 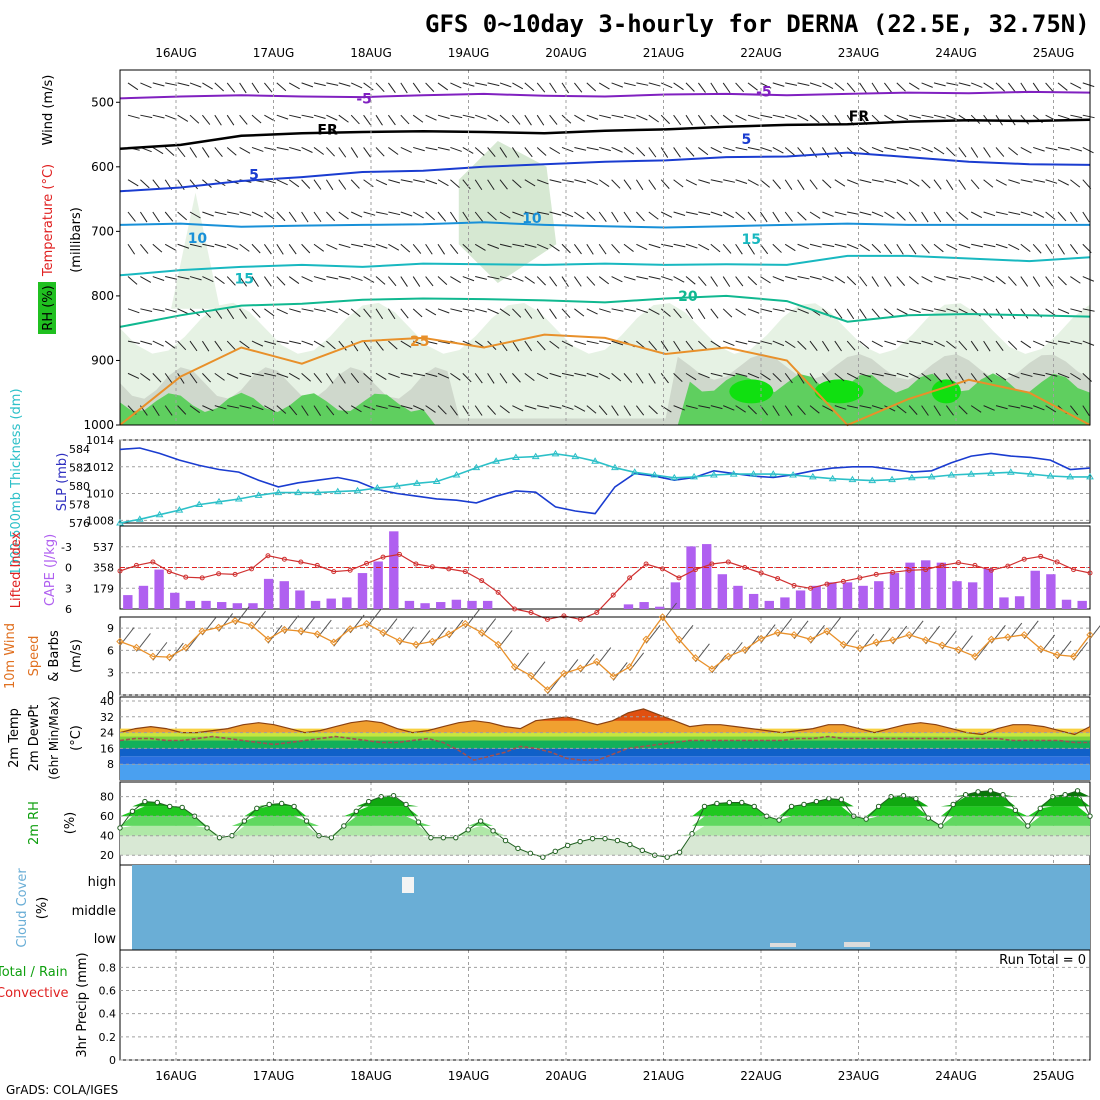 What do you see at coordinates (103, 547) in the screenshot?
I see `y-tick-label: 537` at bounding box center [103, 547].